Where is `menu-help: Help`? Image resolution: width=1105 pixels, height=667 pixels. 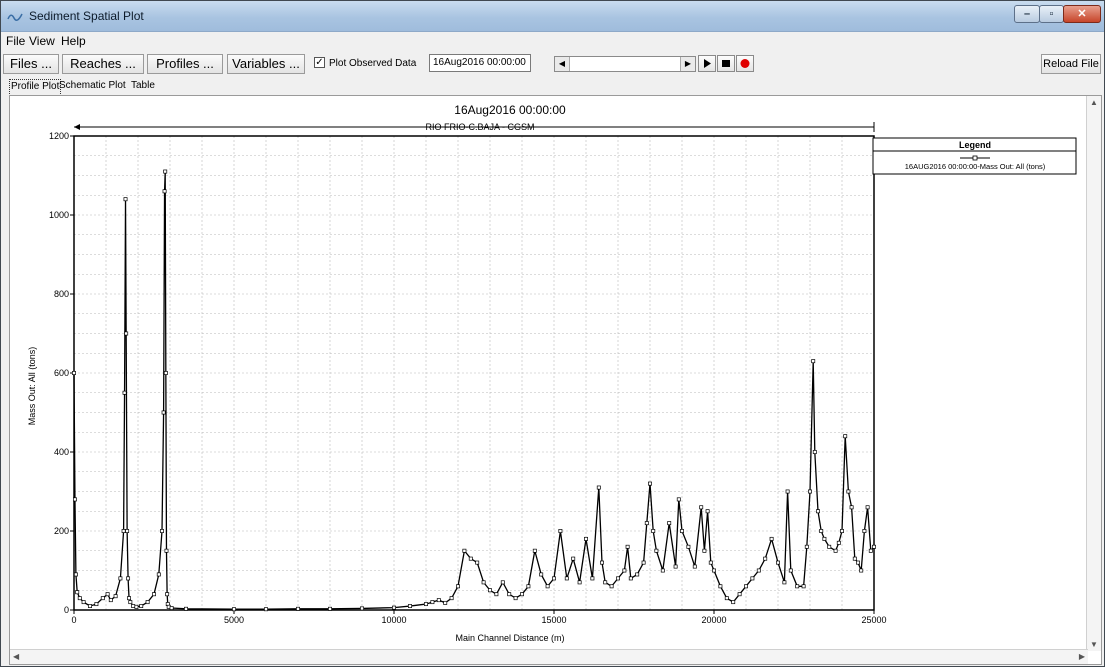 menu-help: Help is located at coordinates (73, 41).